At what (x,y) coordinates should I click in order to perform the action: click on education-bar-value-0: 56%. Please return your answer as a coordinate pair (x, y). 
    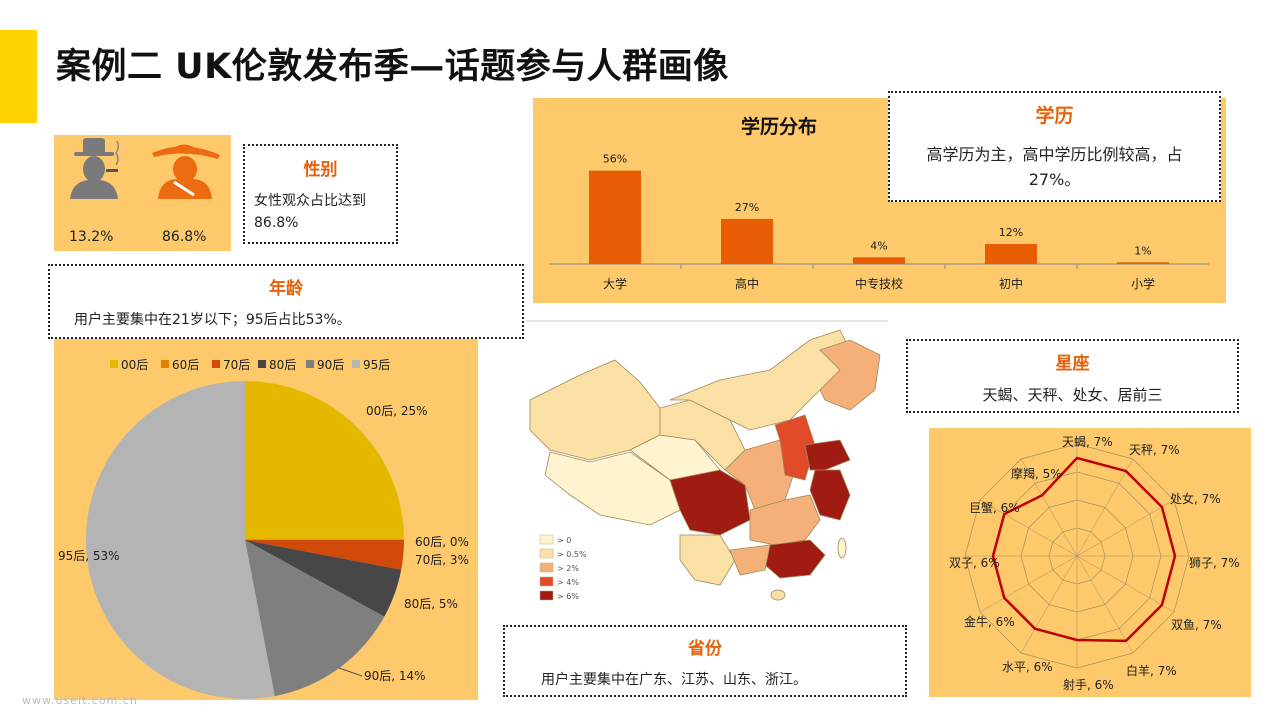
    Looking at the image, I should click on (615, 159).